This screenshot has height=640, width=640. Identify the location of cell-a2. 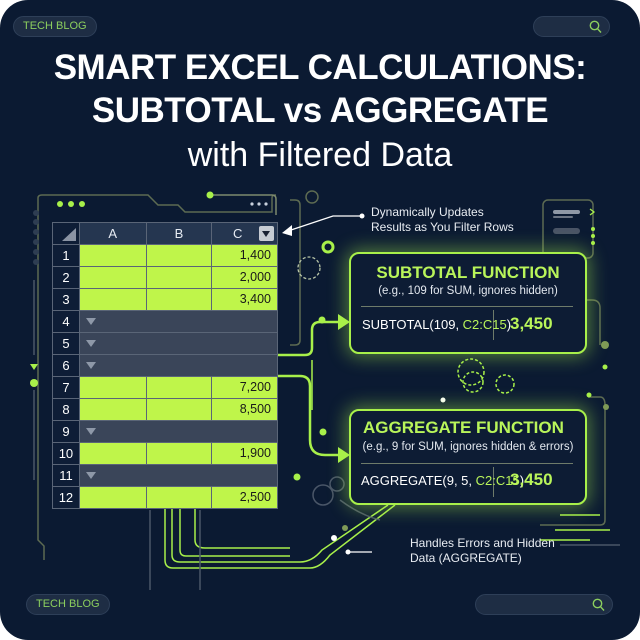
(112, 277).